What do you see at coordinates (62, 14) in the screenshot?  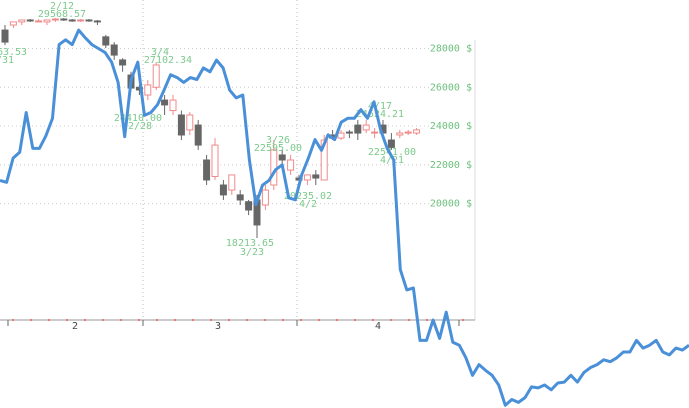 I see `annotation: 29568.57` at bounding box center [62, 14].